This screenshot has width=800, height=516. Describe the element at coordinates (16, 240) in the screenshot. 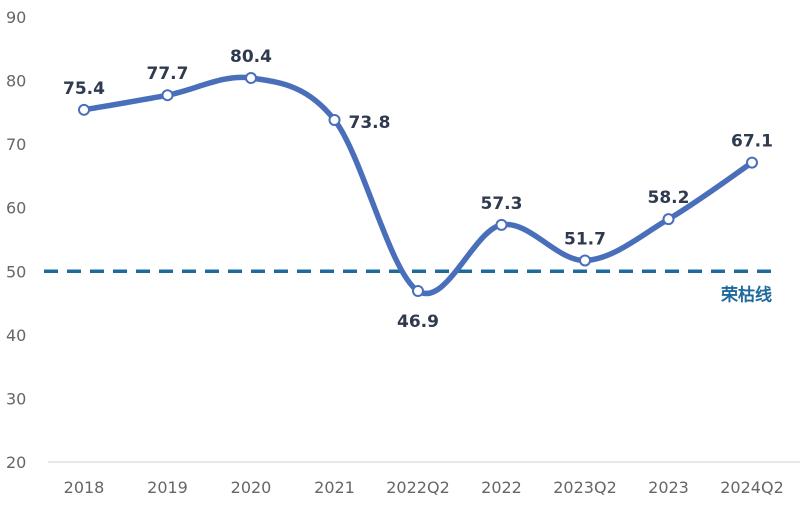

I see `y-axis-ticks: 20 30 40 50 60 70 80 90` at that location.